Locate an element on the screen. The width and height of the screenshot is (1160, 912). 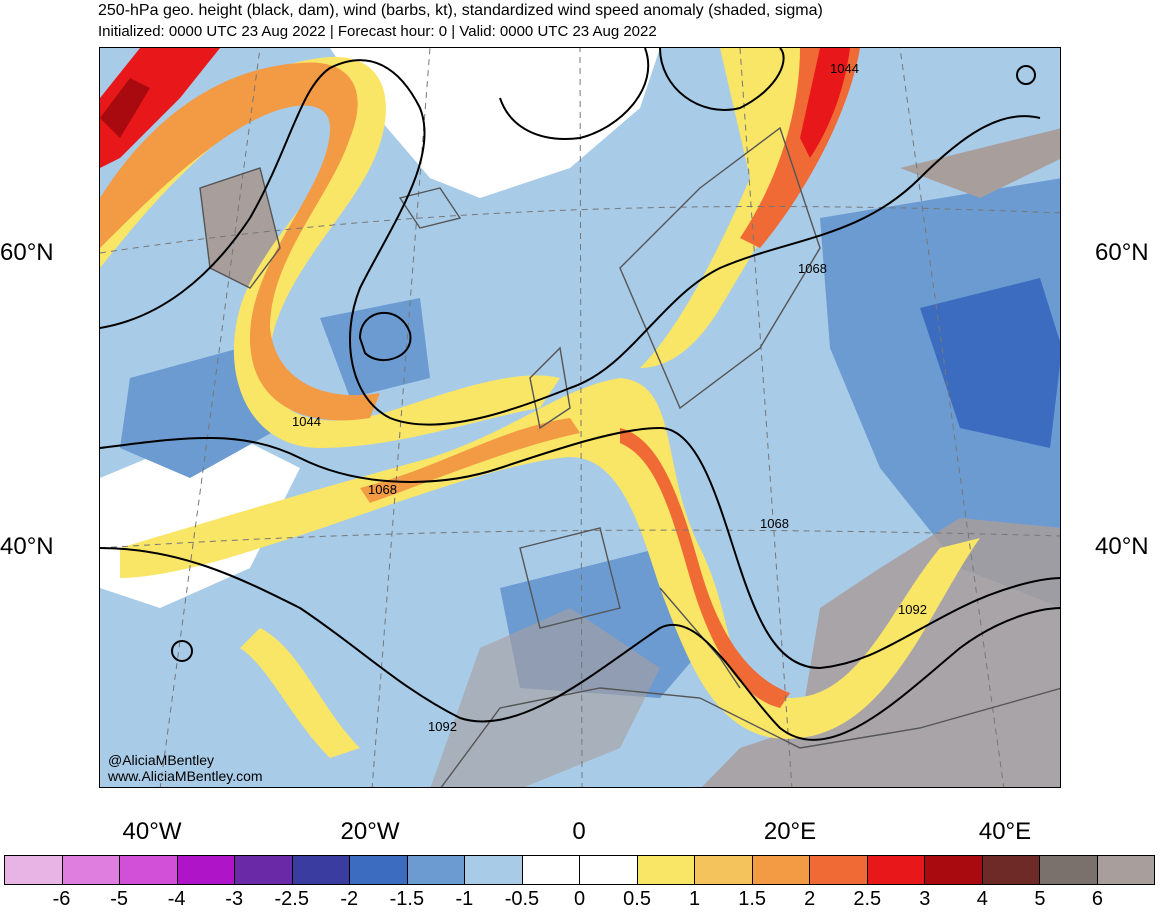
iberia-coast is located at coordinates (570, 578).